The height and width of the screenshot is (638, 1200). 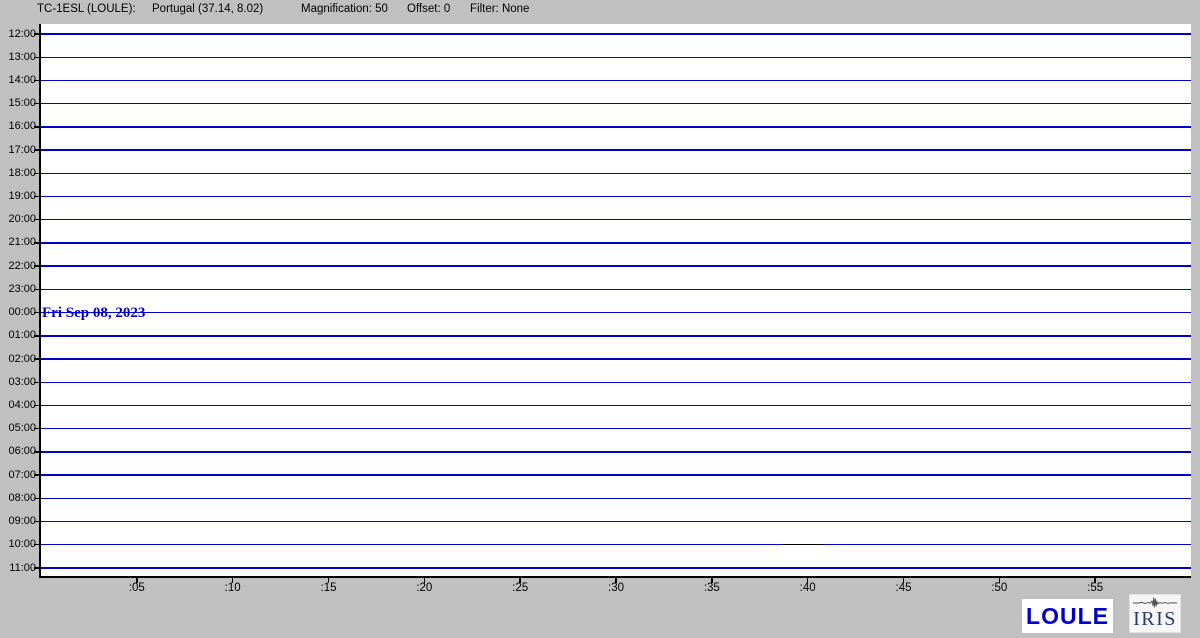 I want to click on iris-logo-text: IRIS, so click(x=1155, y=619).